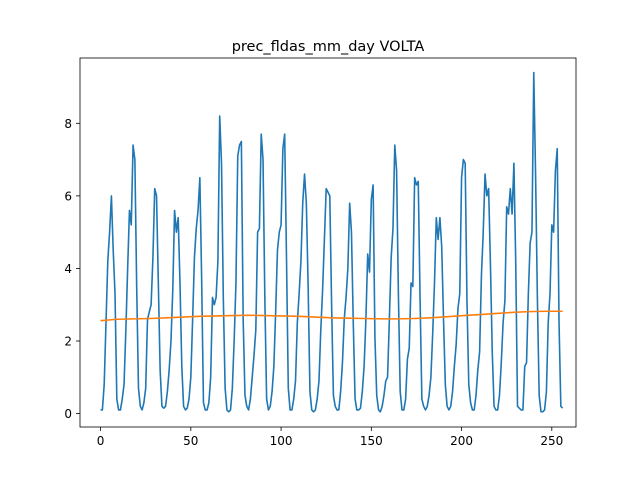  Describe the element at coordinates (371, 441) in the screenshot. I see `x-tick-label: 150` at that location.